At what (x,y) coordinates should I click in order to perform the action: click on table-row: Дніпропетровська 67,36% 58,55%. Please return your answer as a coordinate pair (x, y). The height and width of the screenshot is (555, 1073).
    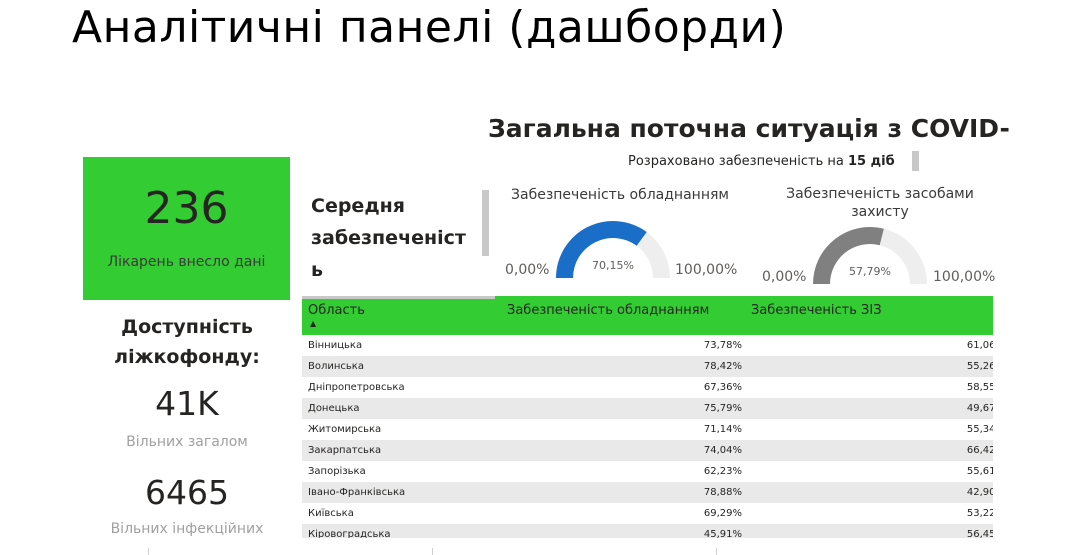
    Looking at the image, I should click on (647, 387).